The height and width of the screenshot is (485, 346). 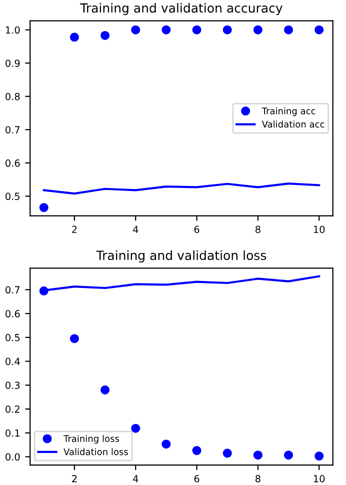 I want to click on legend-label: Training loss, so click(x=91, y=439).